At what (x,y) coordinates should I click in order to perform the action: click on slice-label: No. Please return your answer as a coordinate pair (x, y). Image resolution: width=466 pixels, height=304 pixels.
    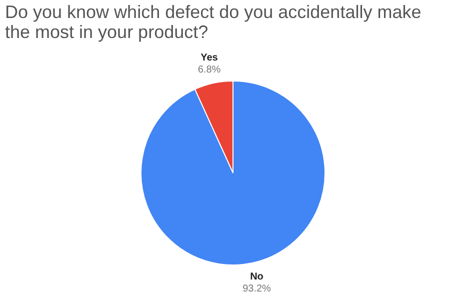
    Looking at the image, I should click on (257, 276).